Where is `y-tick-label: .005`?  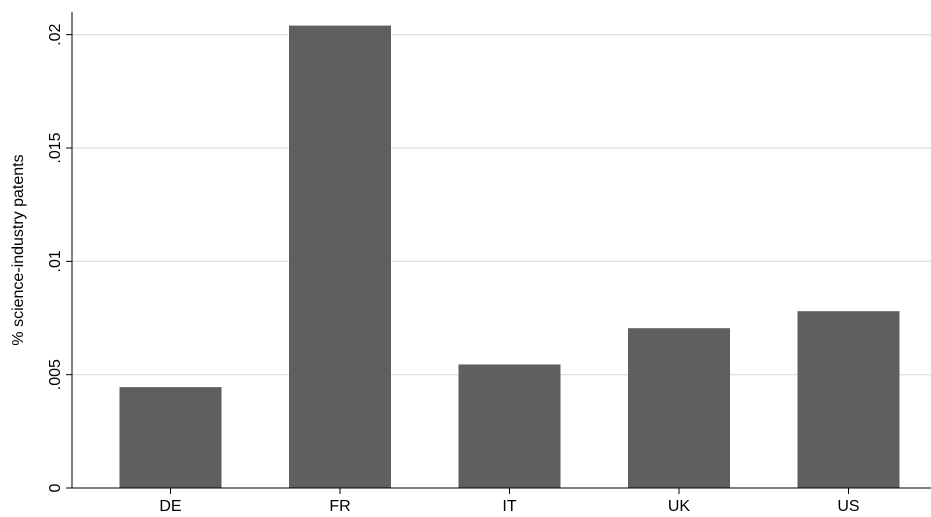
y-tick-label: .005 is located at coordinates (55, 374).